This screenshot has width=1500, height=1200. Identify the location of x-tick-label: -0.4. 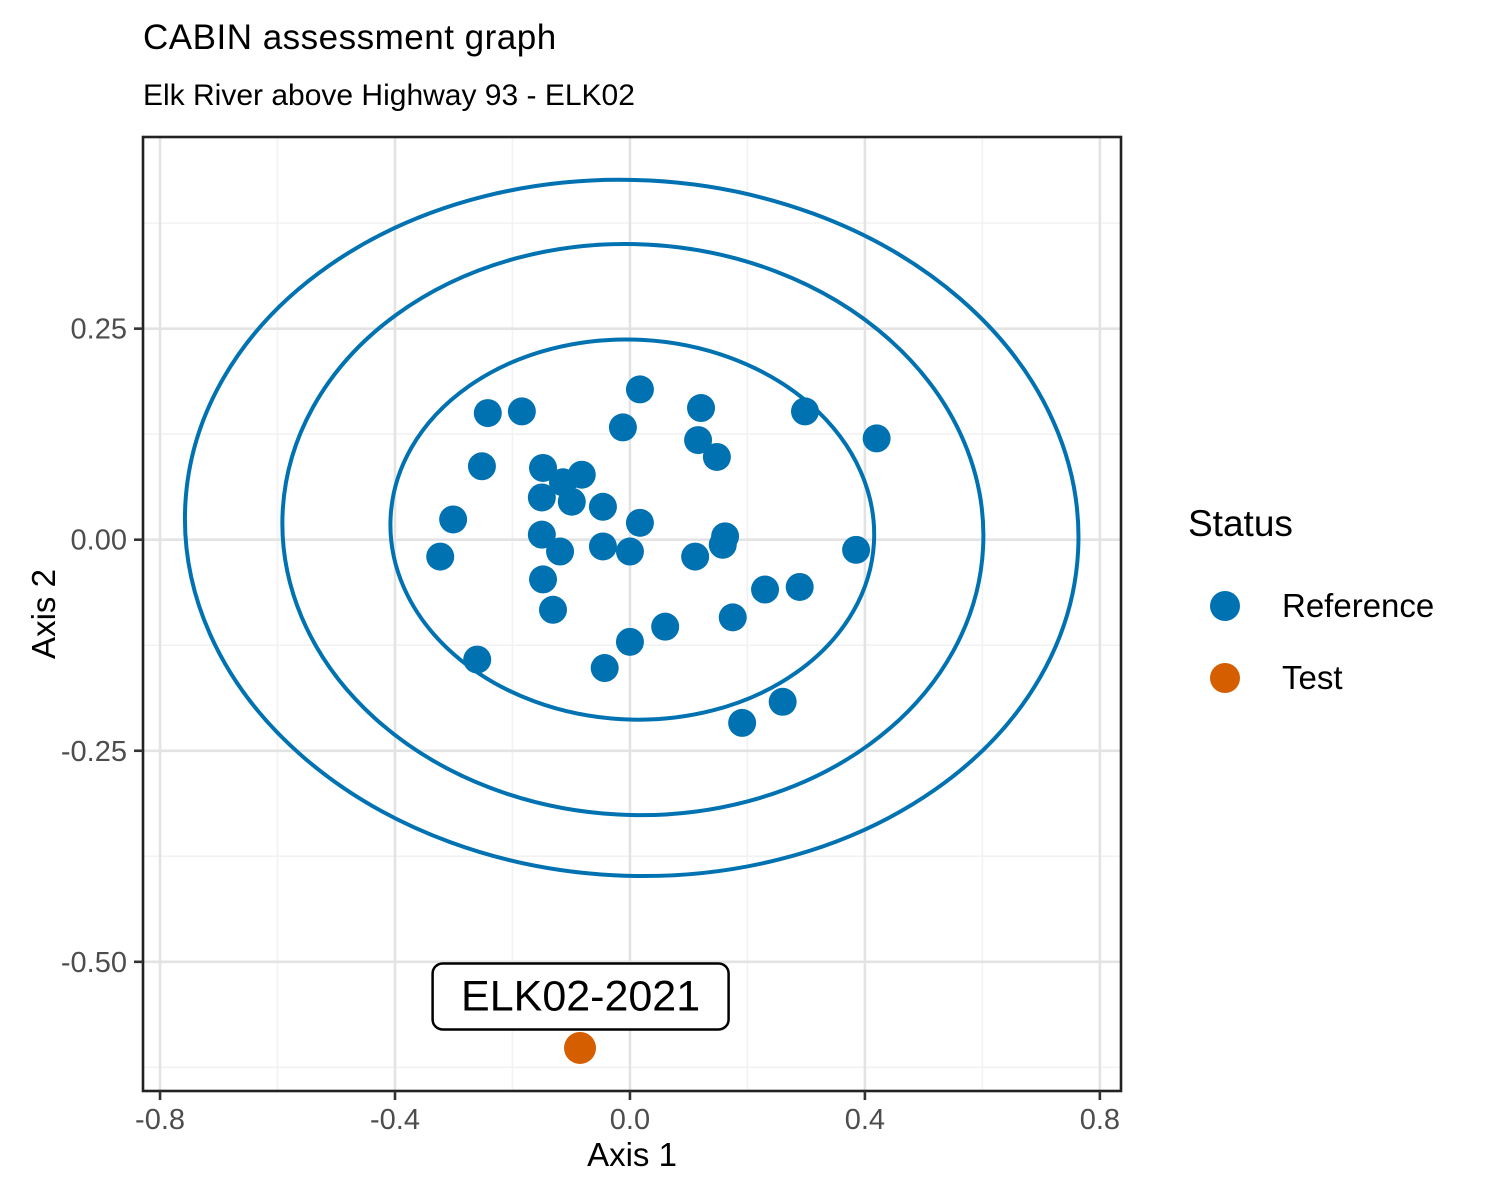
(395, 1120).